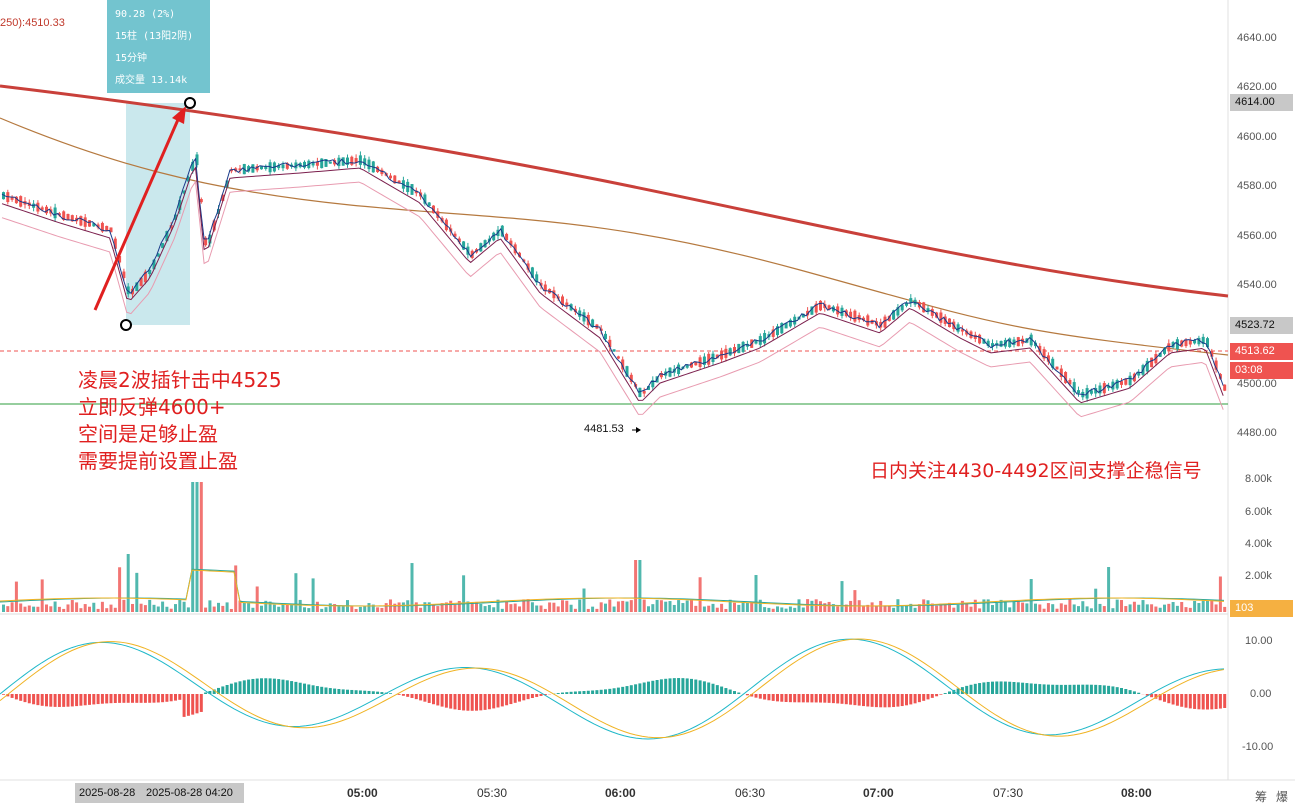  I want to click on range-end-handle, so click(190, 103).